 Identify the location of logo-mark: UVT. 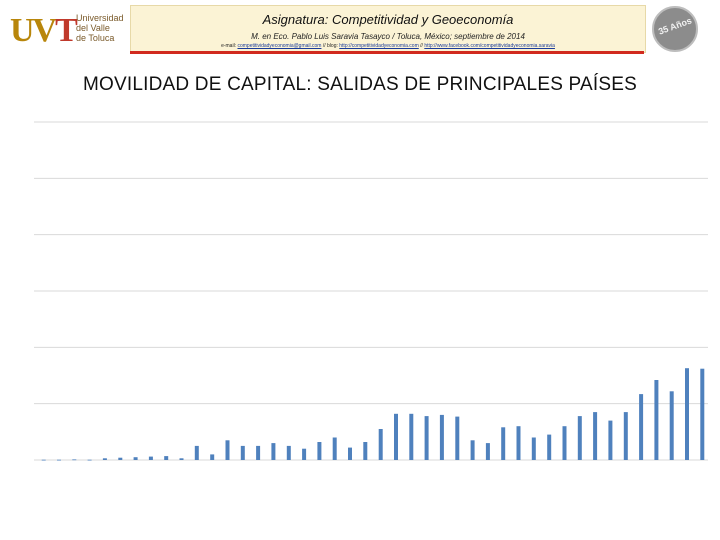
(44, 30).